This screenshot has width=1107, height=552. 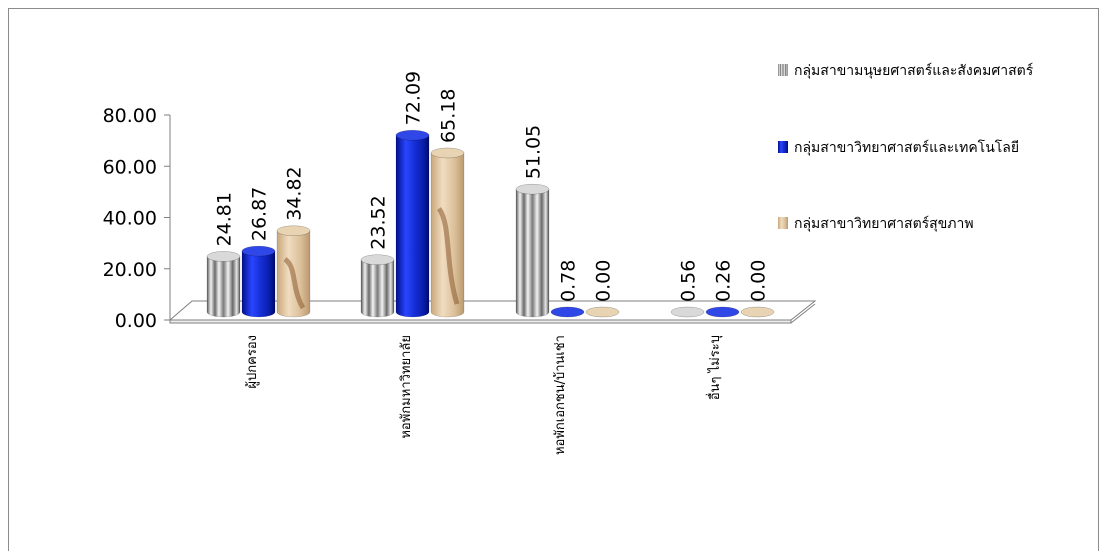 I want to click on data-label: 26.87, so click(x=260, y=214).